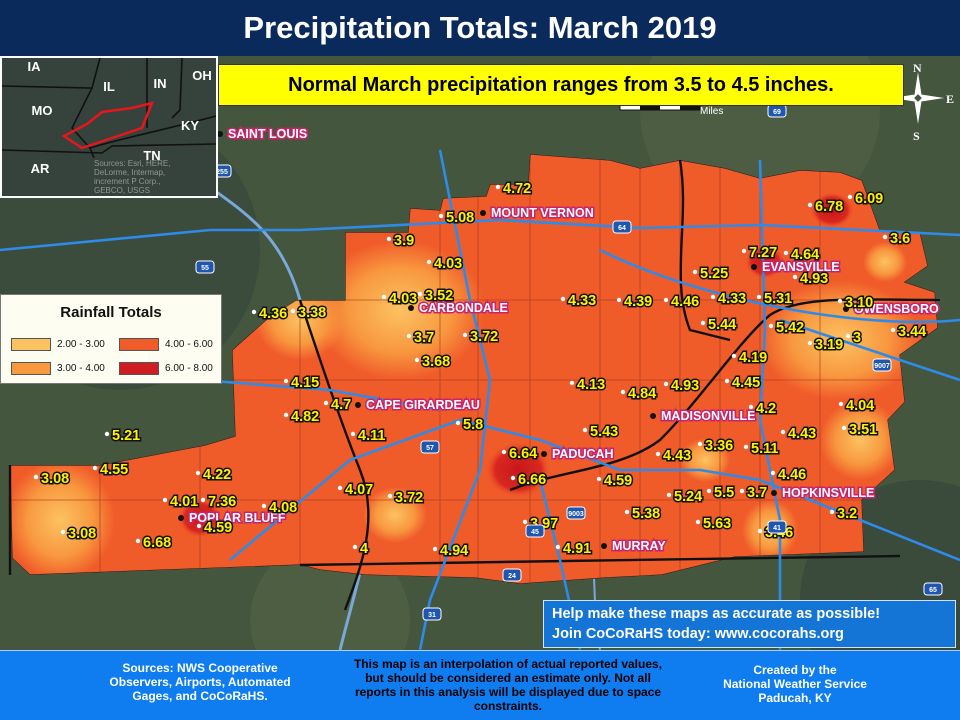  Describe the element at coordinates (753, 358) in the screenshot. I see `precip-value: 4.19` at that location.